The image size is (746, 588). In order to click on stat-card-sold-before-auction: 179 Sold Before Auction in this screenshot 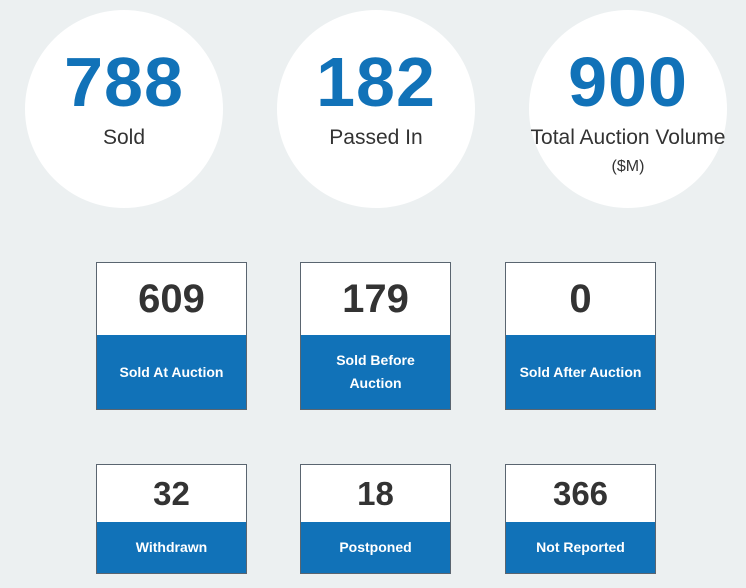, I will do `click(375, 336)`.